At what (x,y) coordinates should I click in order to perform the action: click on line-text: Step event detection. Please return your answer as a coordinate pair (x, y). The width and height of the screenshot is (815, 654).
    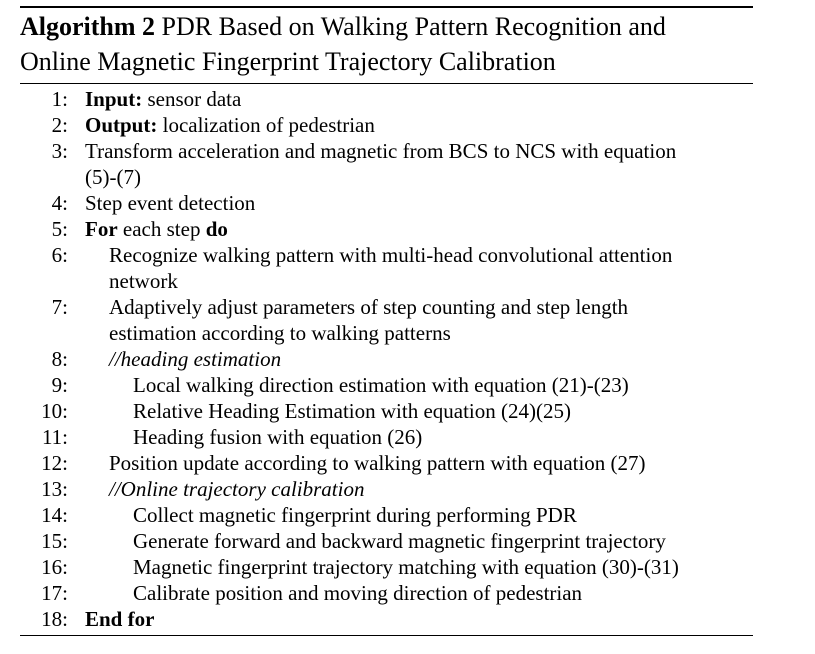
    Looking at the image, I should click on (170, 203).